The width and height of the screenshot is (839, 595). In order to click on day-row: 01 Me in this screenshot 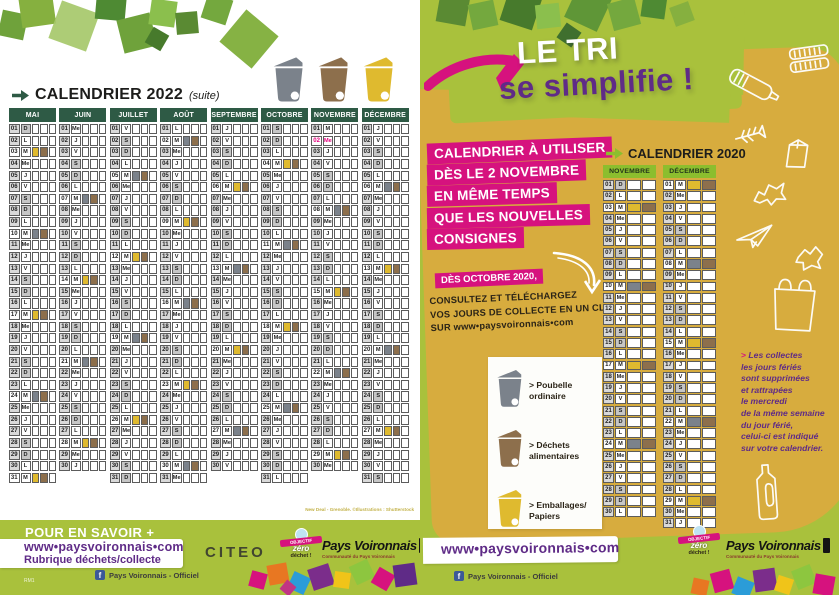, I will do `click(83, 129)`.